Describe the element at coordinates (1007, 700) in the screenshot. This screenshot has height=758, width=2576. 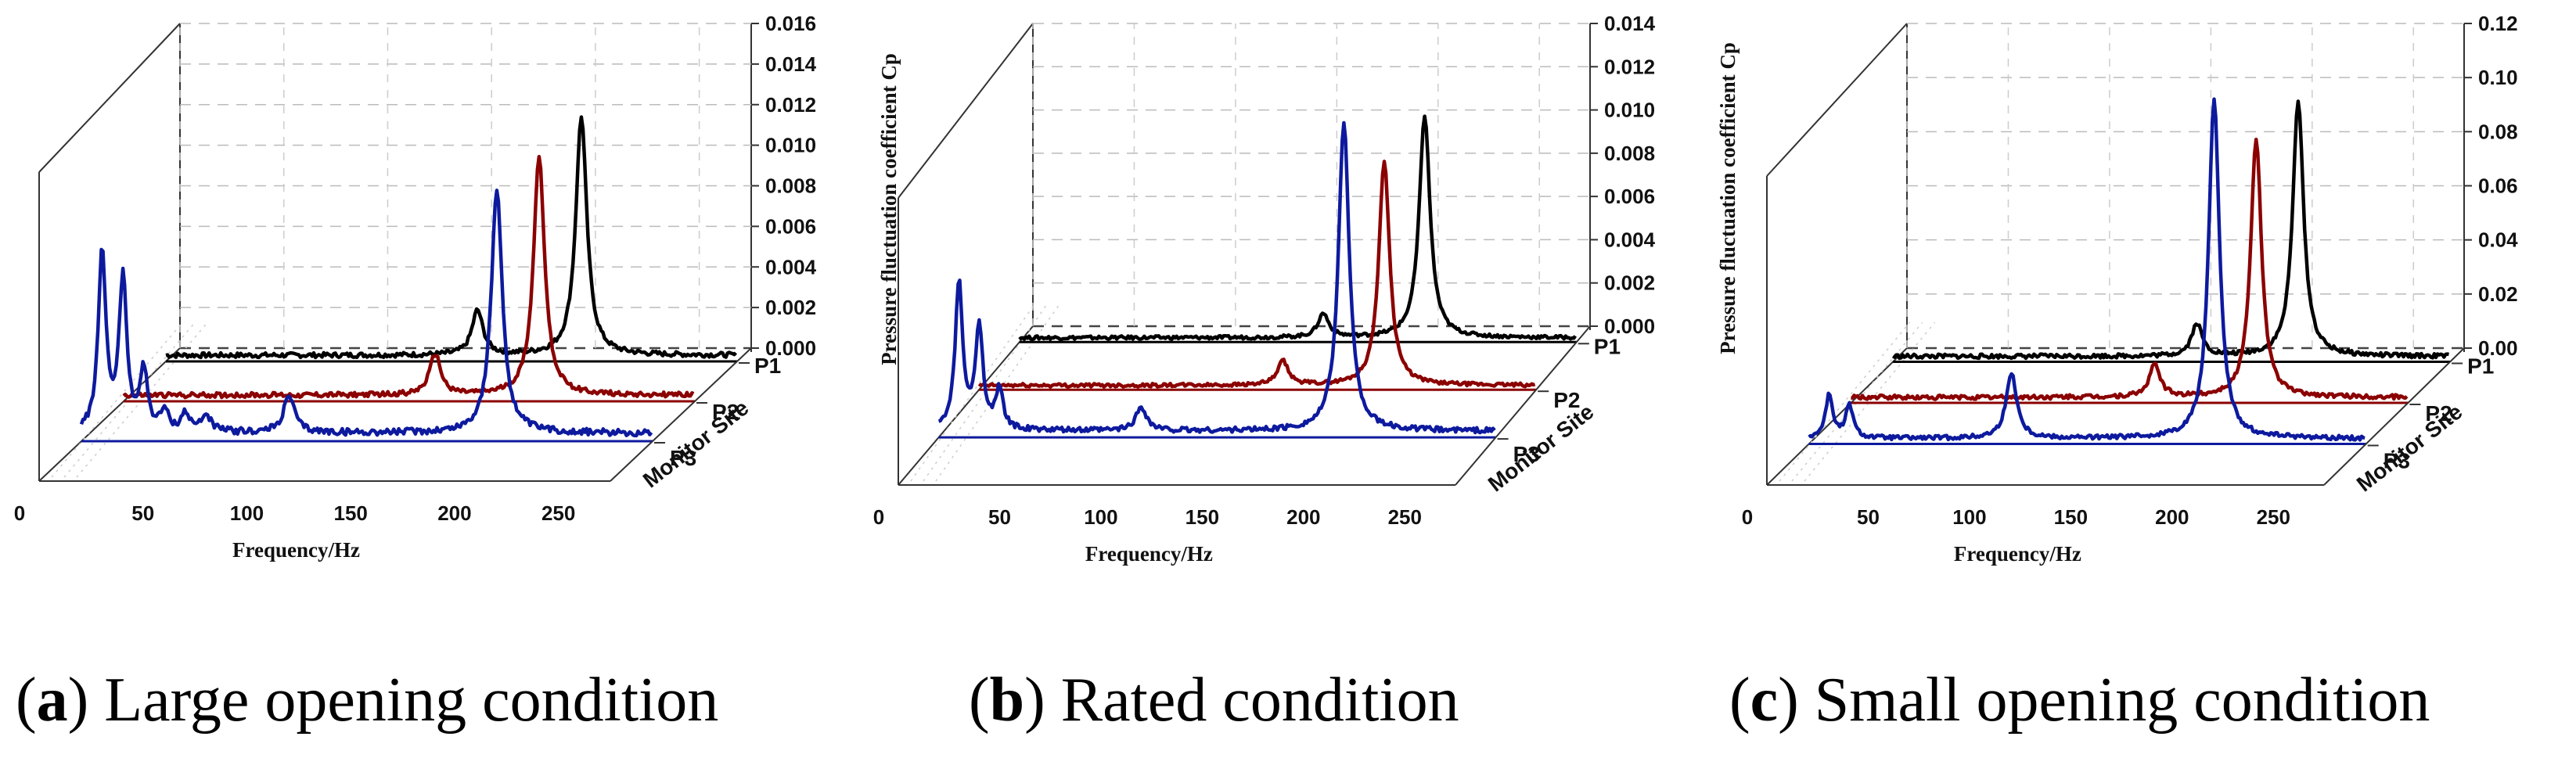
I see `caption-b-tag: b` at that location.